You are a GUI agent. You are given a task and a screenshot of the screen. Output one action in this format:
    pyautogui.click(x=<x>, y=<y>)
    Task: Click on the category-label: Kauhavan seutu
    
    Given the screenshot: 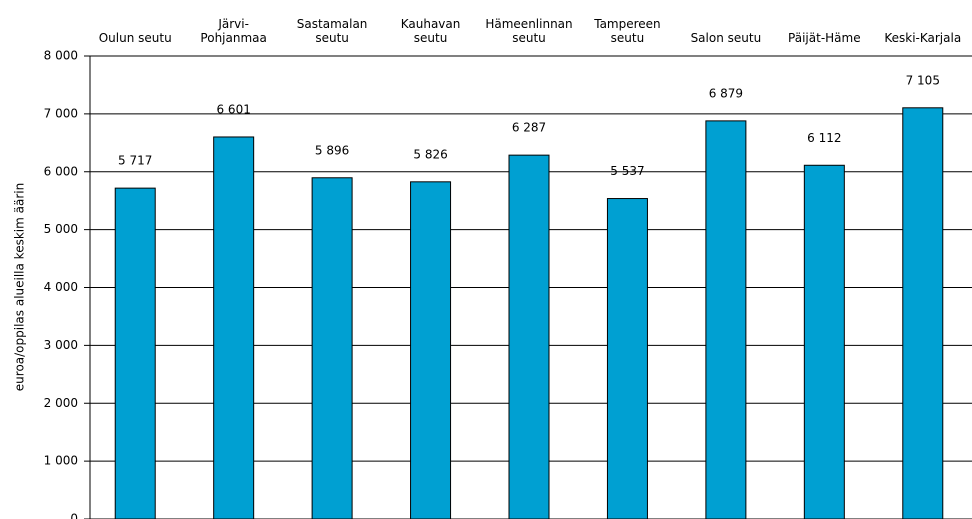 What is the action you would take?
    pyautogui.click(x=430, y=31)
    